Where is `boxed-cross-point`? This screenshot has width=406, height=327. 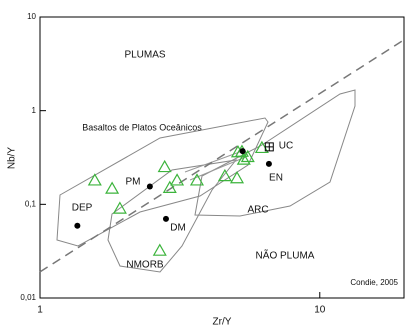 boxed-cross-point is located at coordinates (269, 147).